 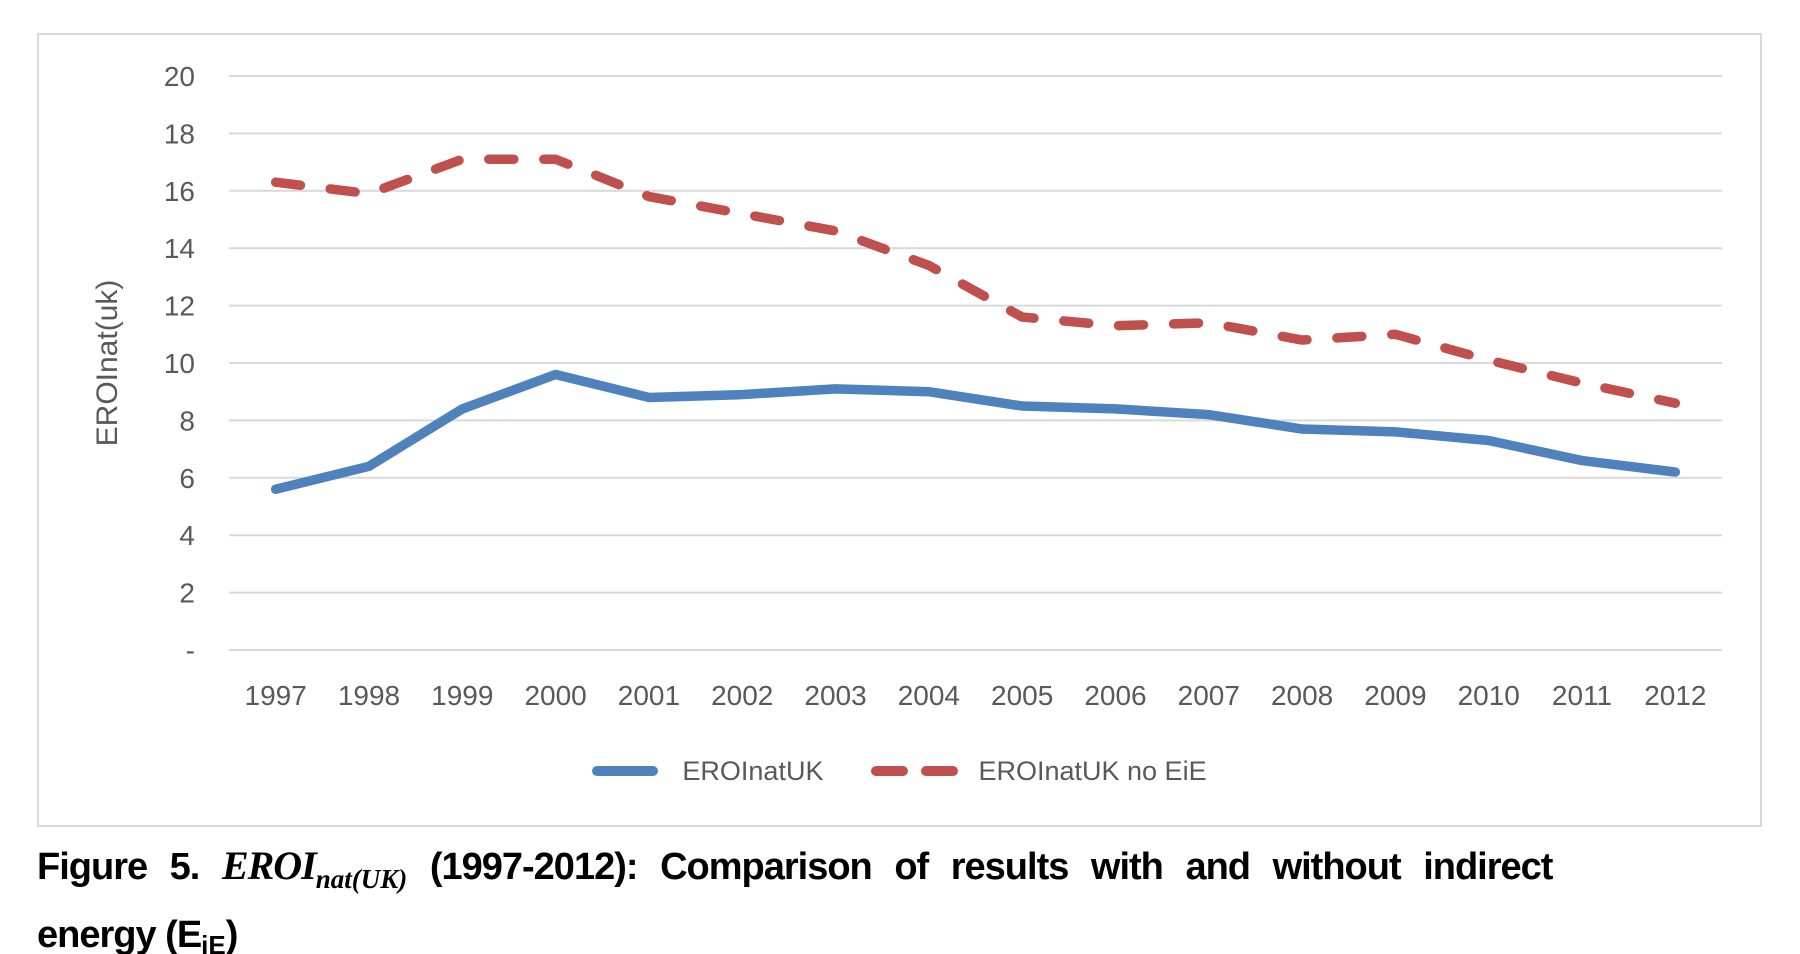 I want to click on legend-item-eroinatuk: EROInatUK, so click(x=707, y=771).